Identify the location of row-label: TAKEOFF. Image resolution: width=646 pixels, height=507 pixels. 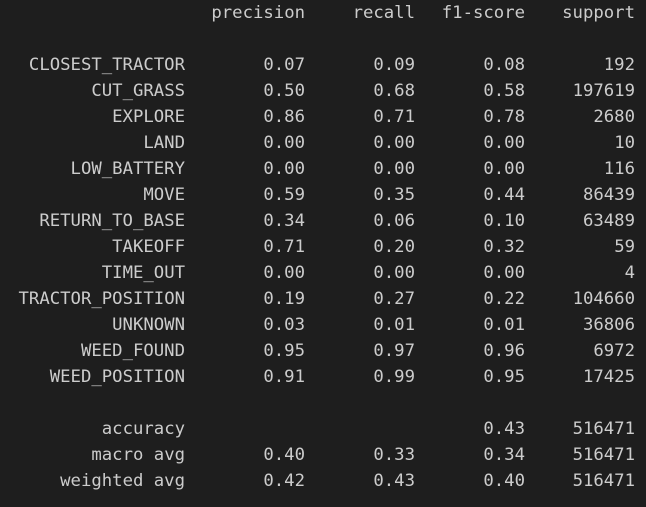
(148, 247).